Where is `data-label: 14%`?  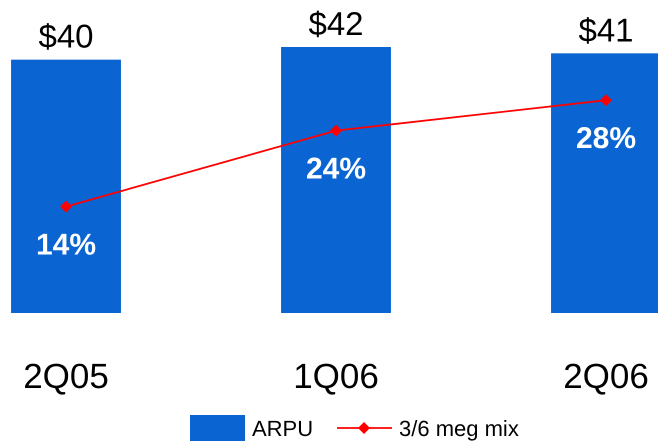 data-label: 14% is located at coordinates (66, 245).